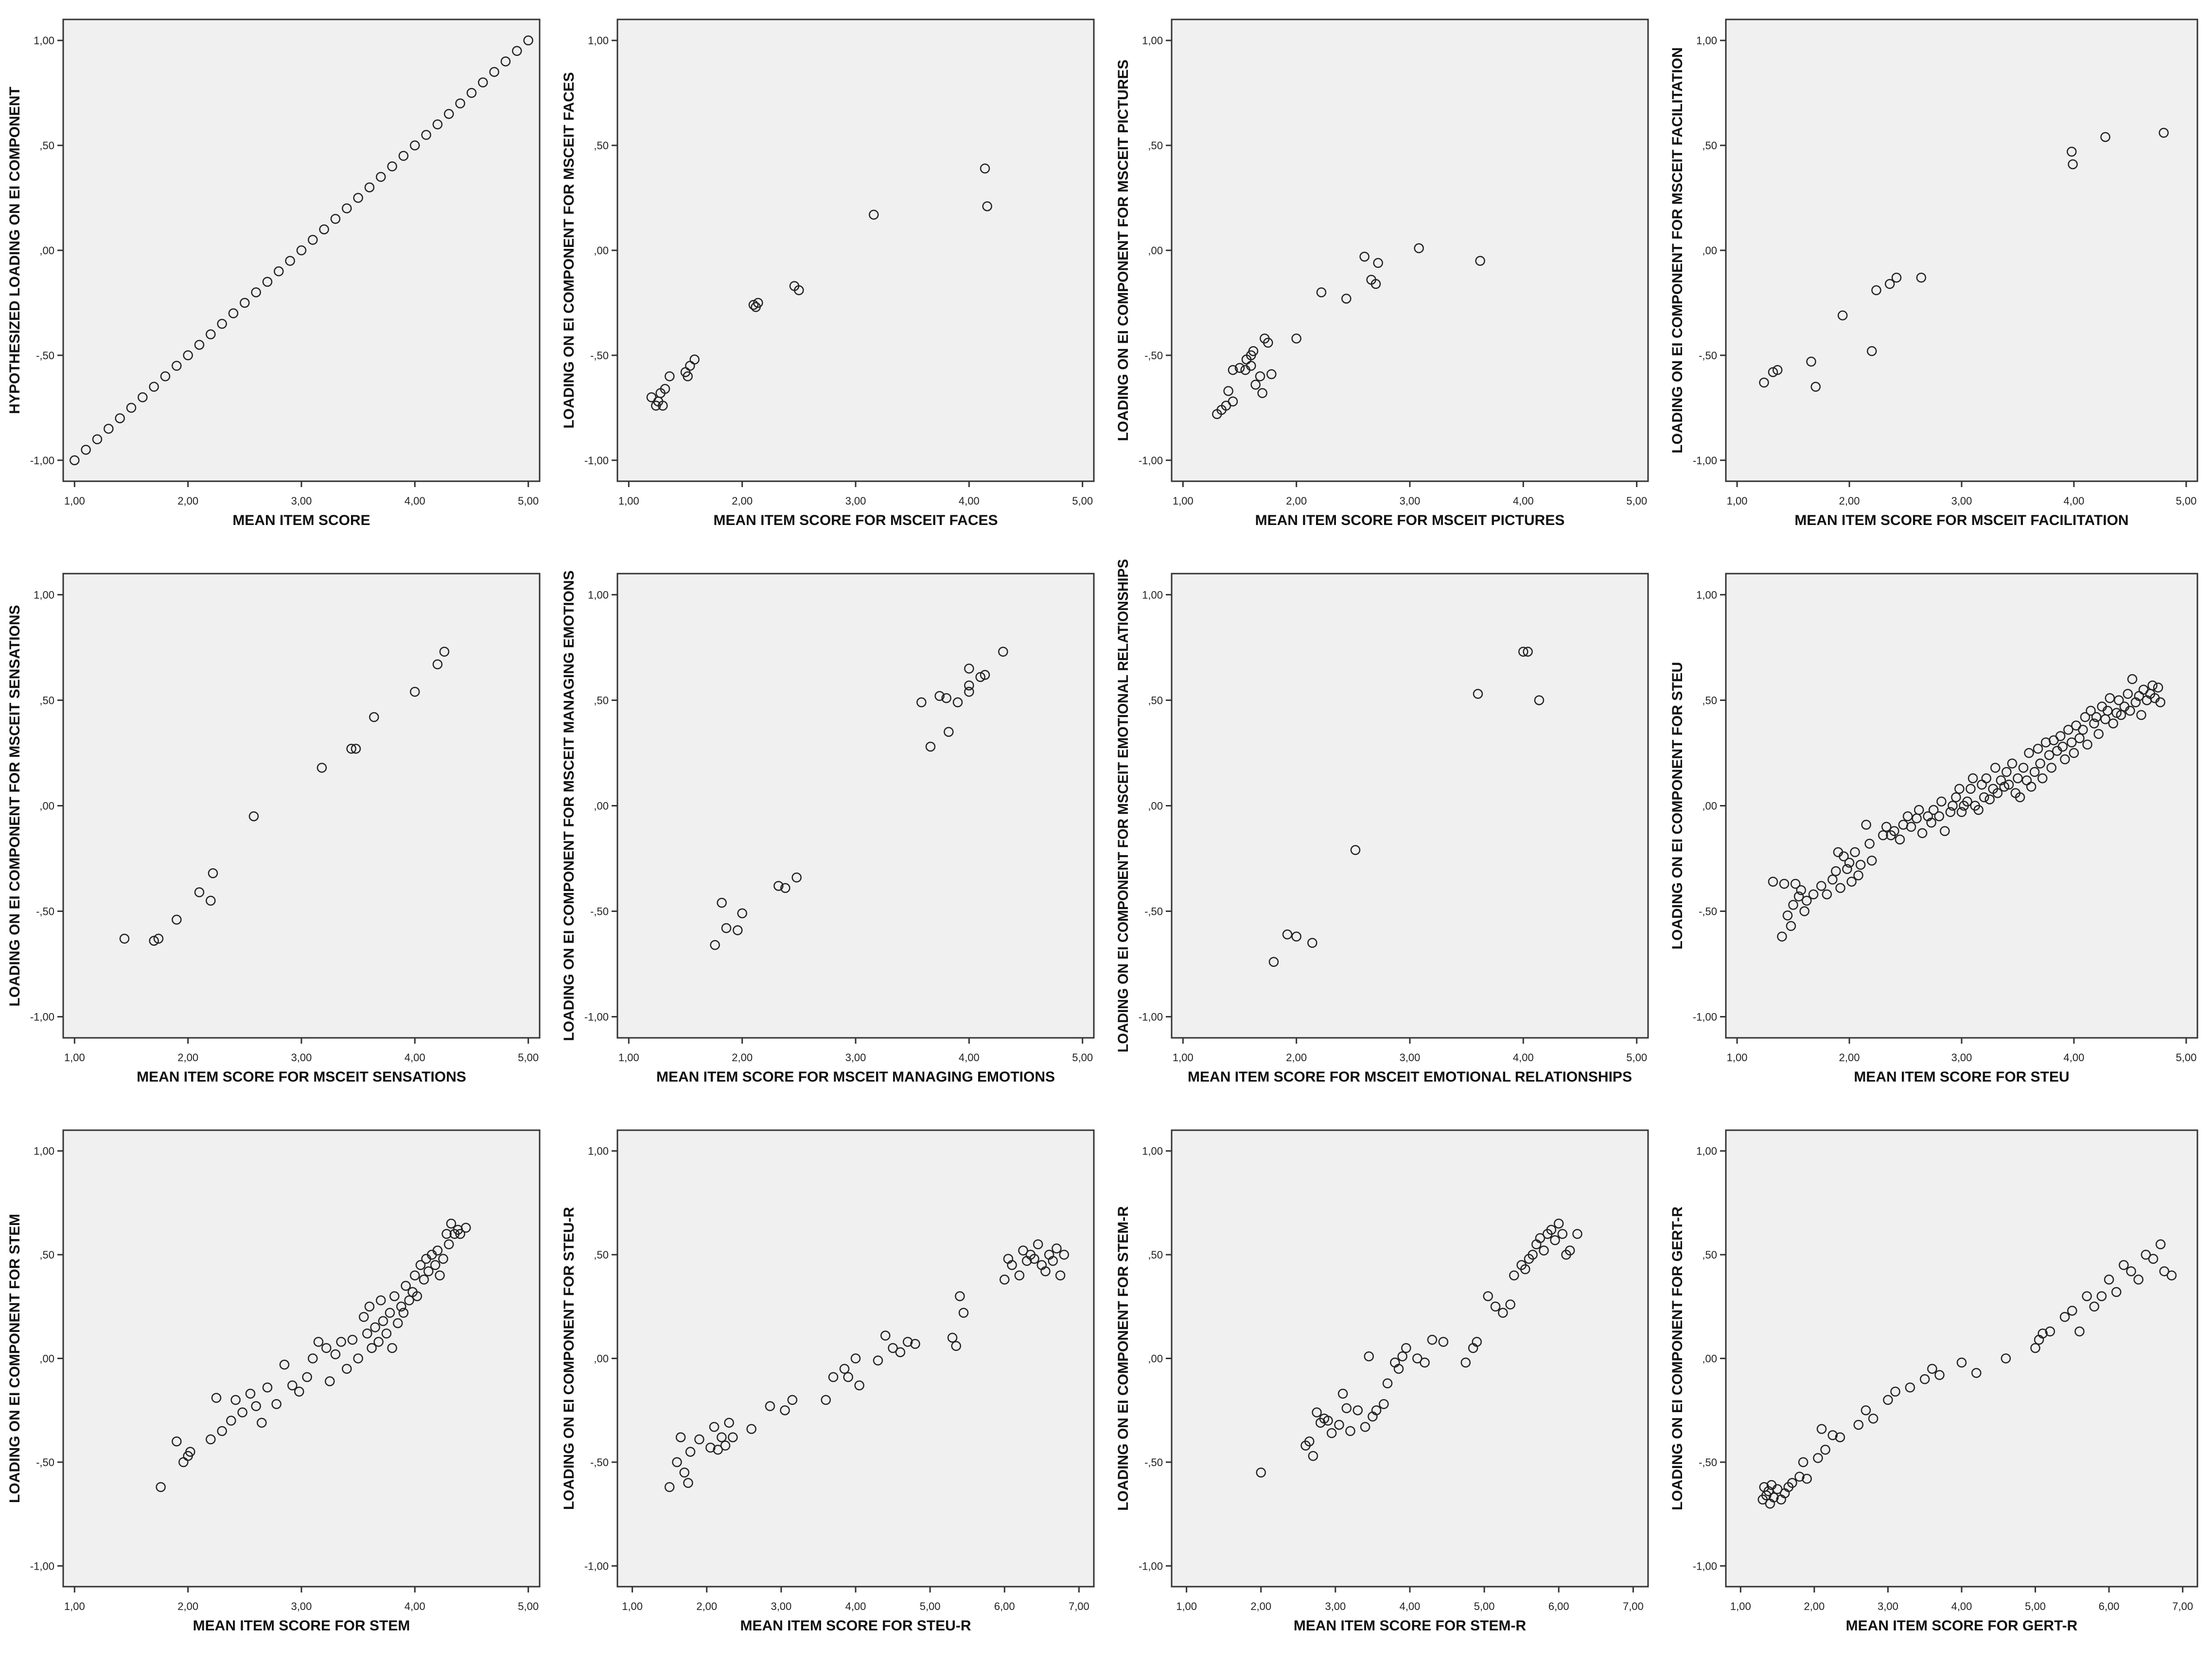  I want to click on x-tick-label: 5,00, so click(1636, 501).